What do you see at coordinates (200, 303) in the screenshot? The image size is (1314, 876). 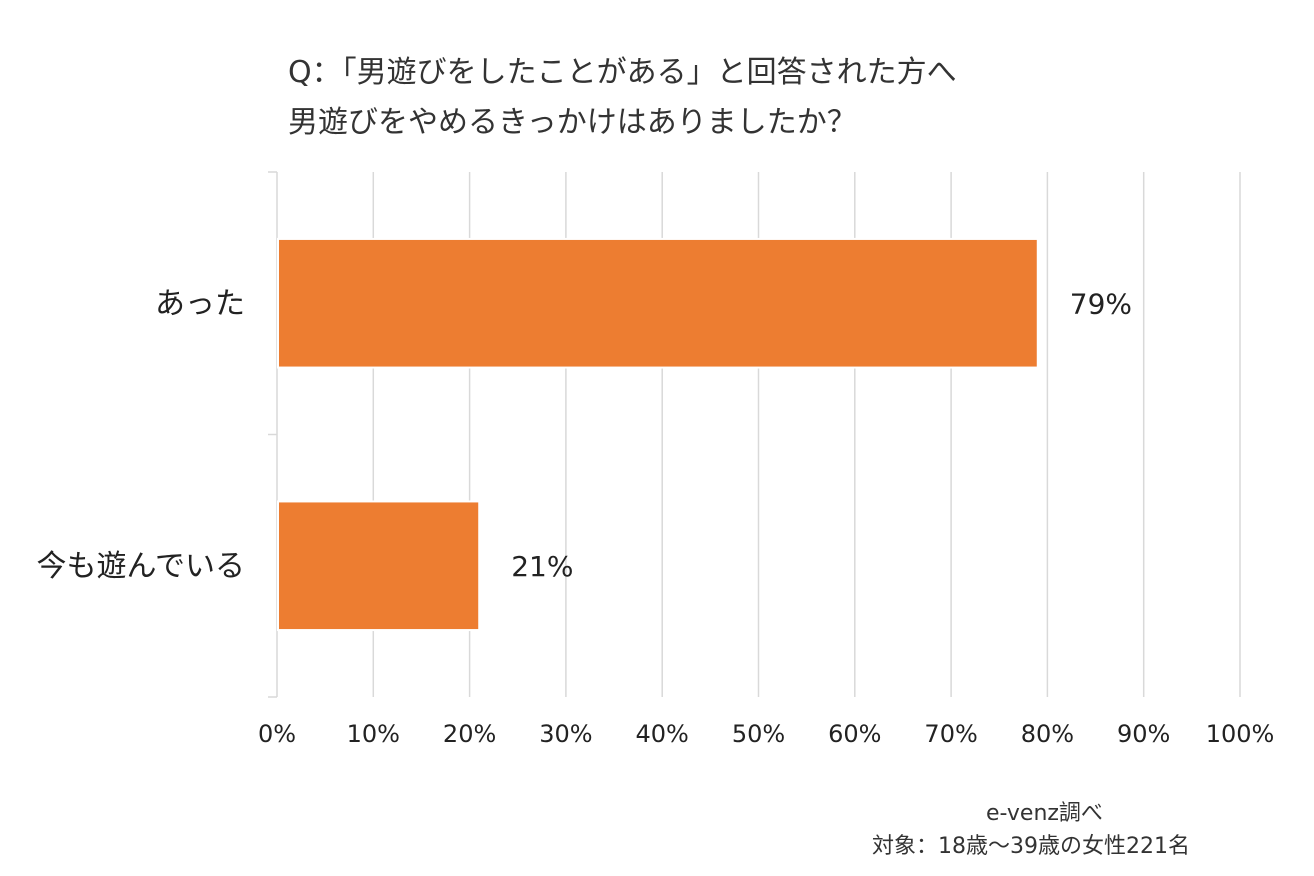 I see `category-label: あった` at bounding box center [200, 303].